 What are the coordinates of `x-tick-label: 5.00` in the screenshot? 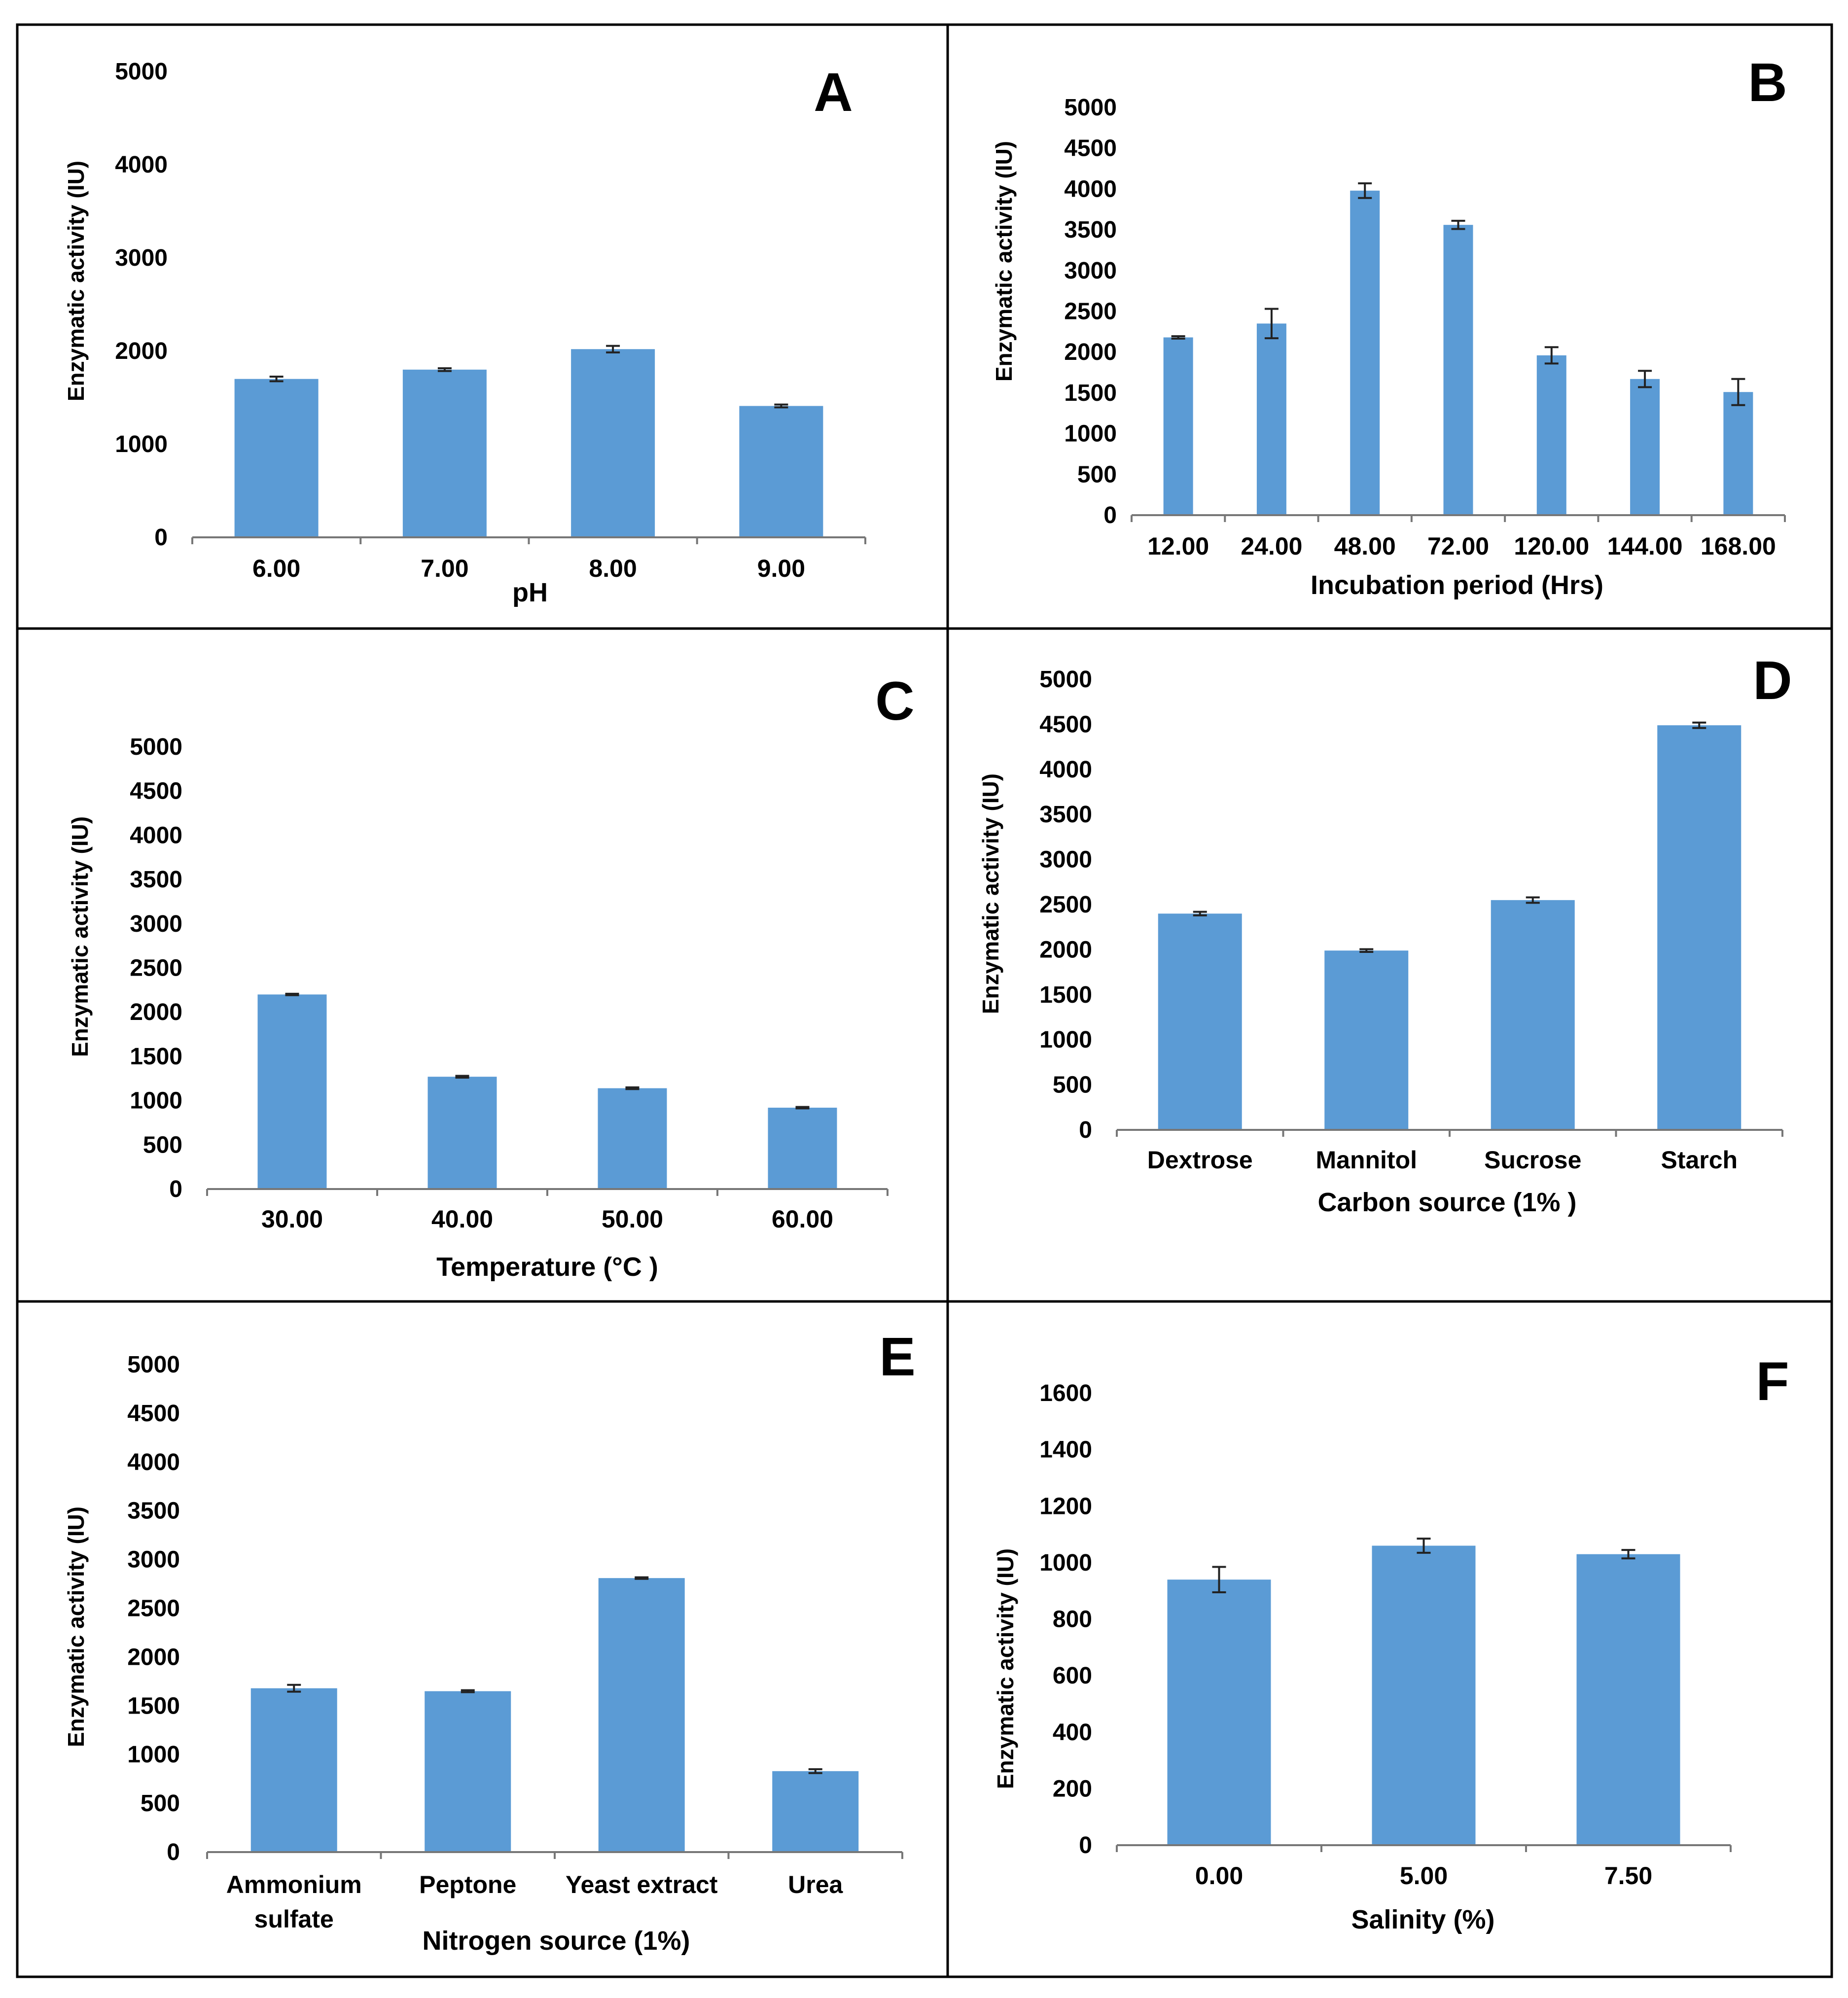 It's located at (1424, 1876).